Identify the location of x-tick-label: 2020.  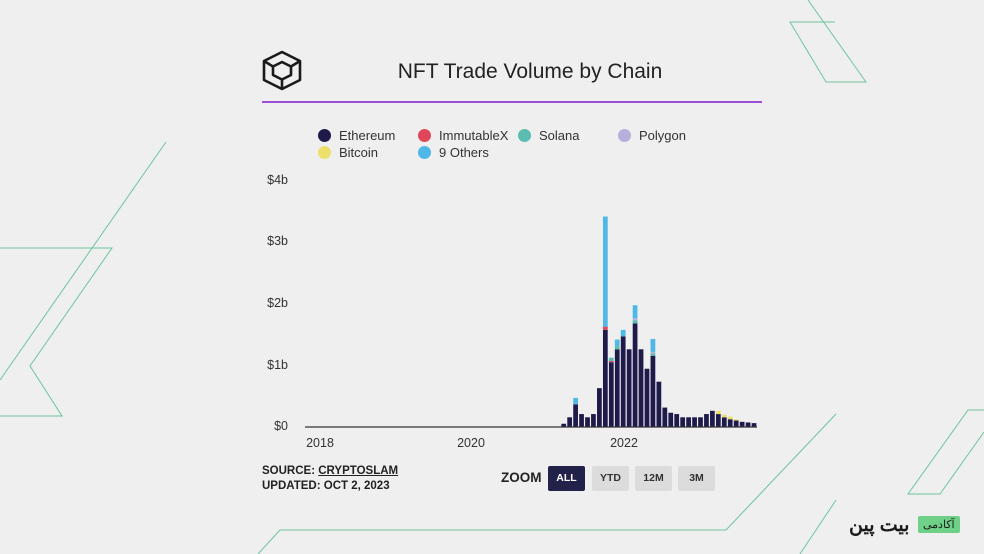
(471, 443).